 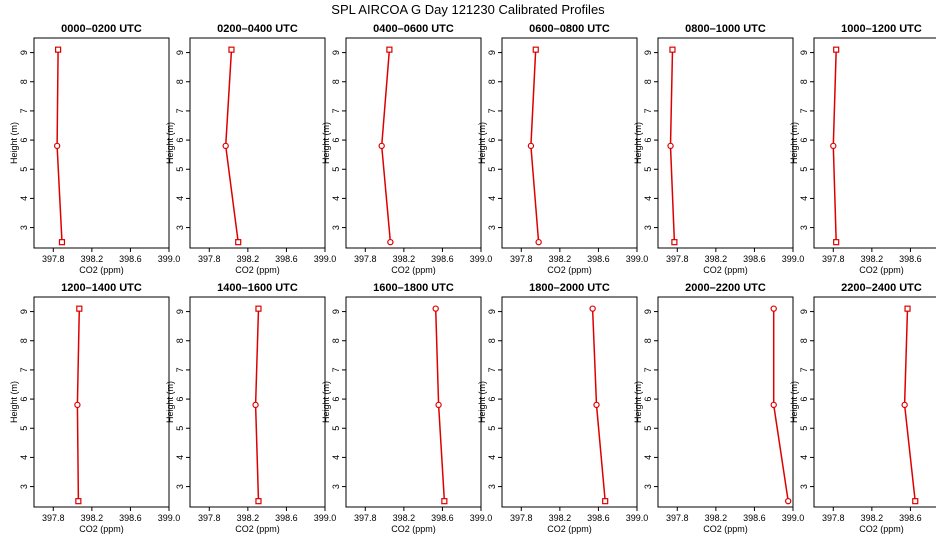 I want to click on panel-title: 1400–1600 UTC, so click(x=257, y=288).